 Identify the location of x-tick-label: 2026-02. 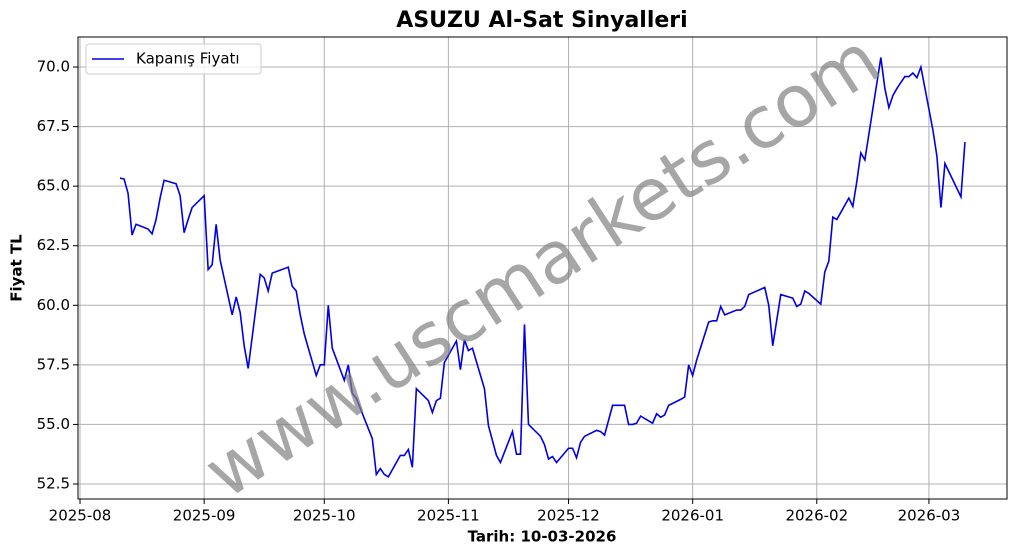
(816, 516).